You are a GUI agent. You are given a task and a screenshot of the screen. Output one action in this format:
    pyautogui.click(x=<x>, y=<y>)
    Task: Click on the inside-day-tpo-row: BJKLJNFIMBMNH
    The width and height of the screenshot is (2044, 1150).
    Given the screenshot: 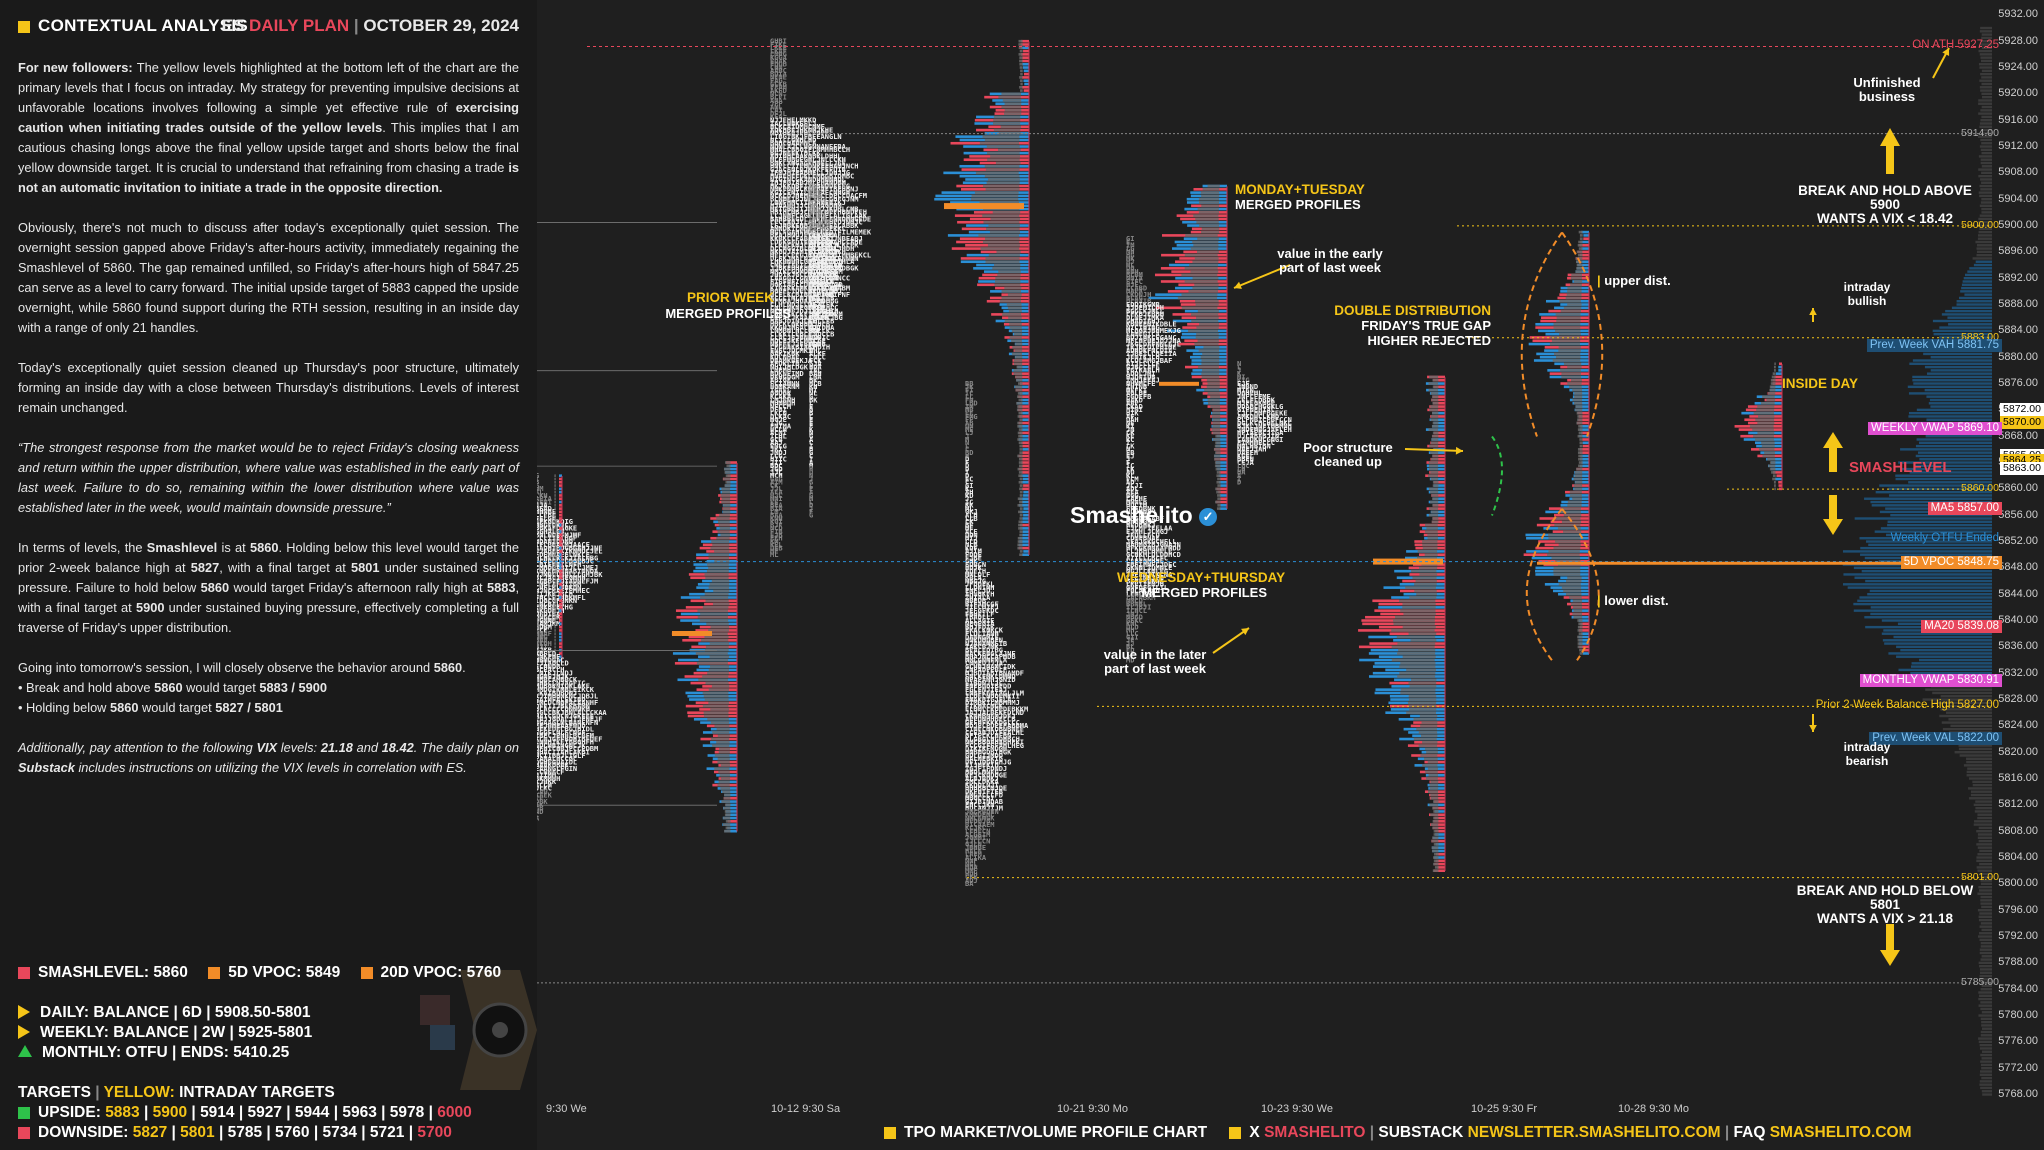 What is the action you would take?
    pyautogui.click(x=1264, y=427)
    